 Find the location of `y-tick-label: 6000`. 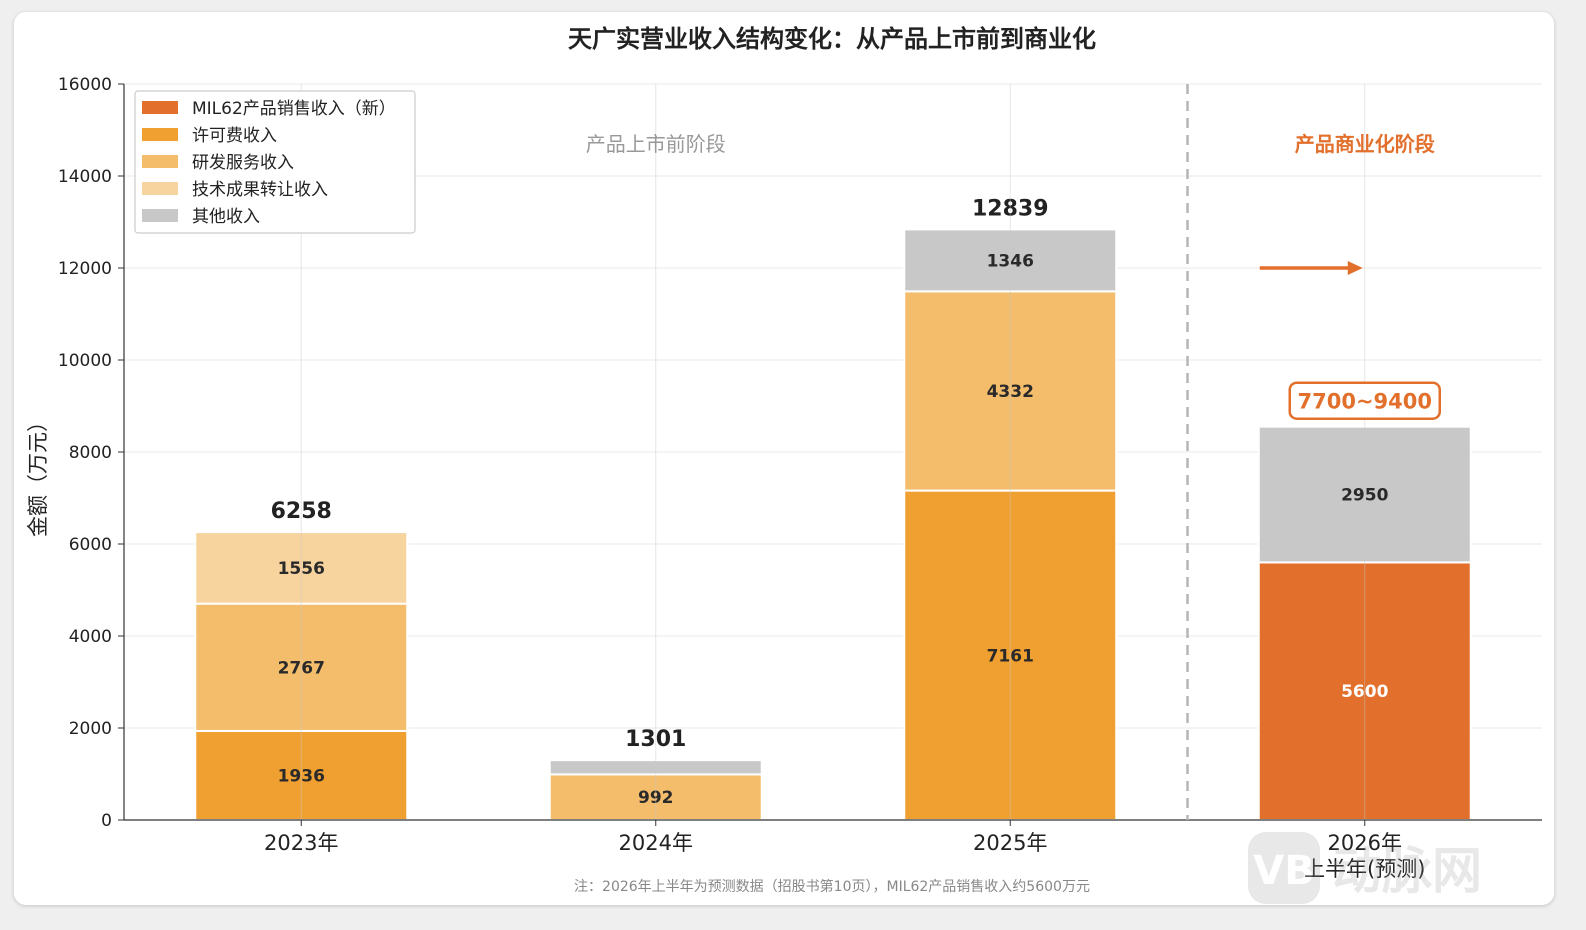

y-tick-label: 6000 is located at coordinates (90, 545).